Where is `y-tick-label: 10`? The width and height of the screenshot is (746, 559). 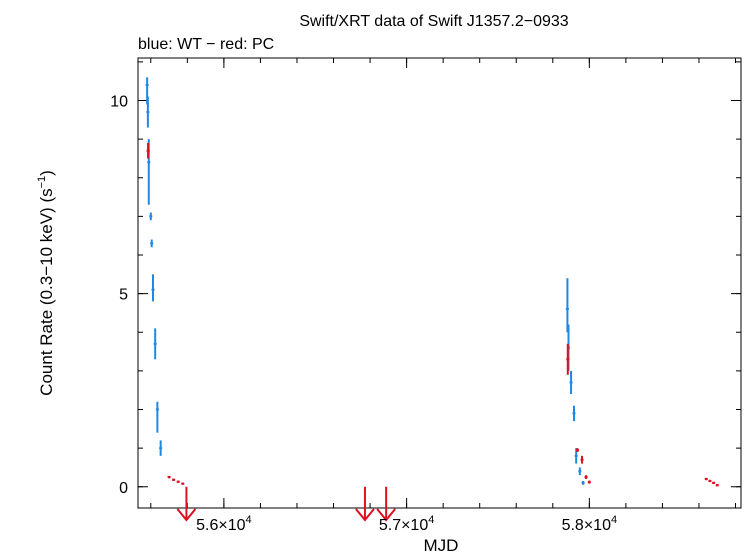
y-tick-label: 10 is located at coordinates (119, 101).